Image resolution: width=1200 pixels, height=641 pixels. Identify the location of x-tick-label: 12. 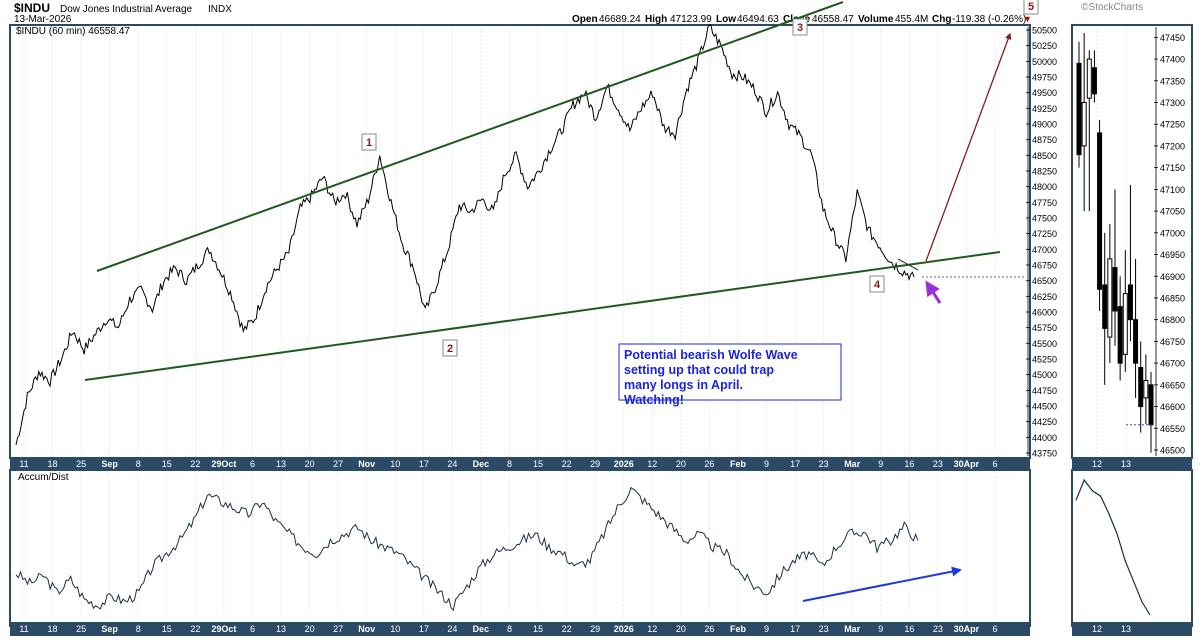
(652, 464).